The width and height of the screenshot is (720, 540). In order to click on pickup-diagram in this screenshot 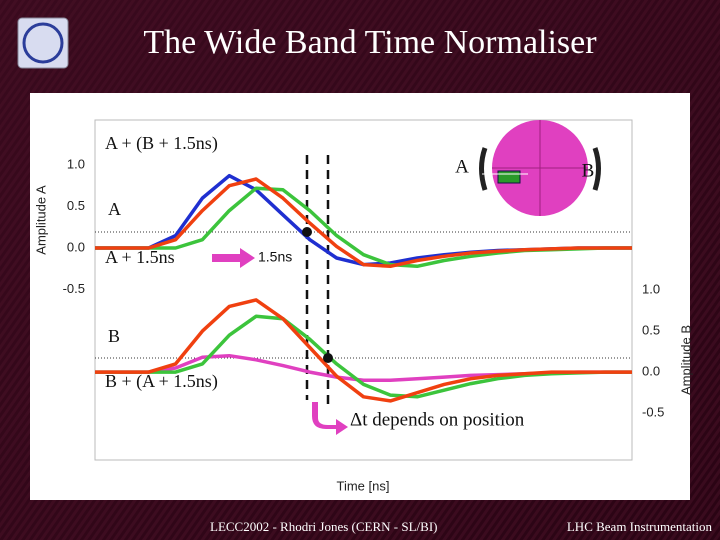, I will do `click(540, 168)`.